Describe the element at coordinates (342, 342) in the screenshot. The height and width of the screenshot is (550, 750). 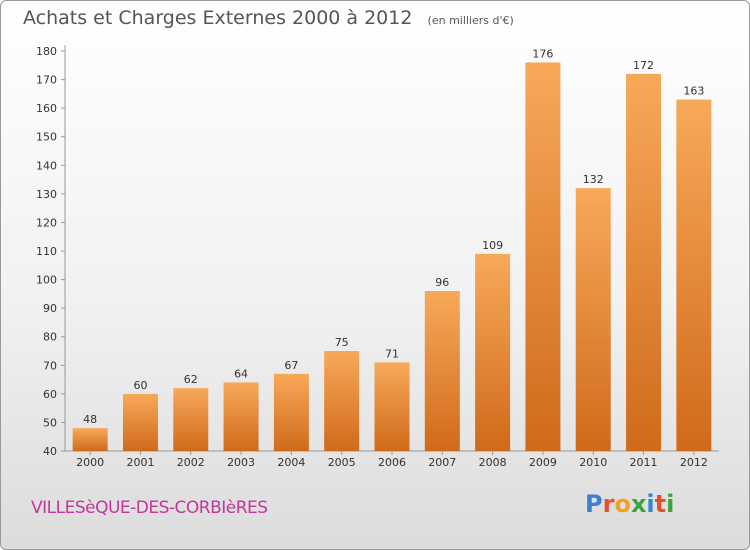
I see `bar-value-label: 75` at that location.